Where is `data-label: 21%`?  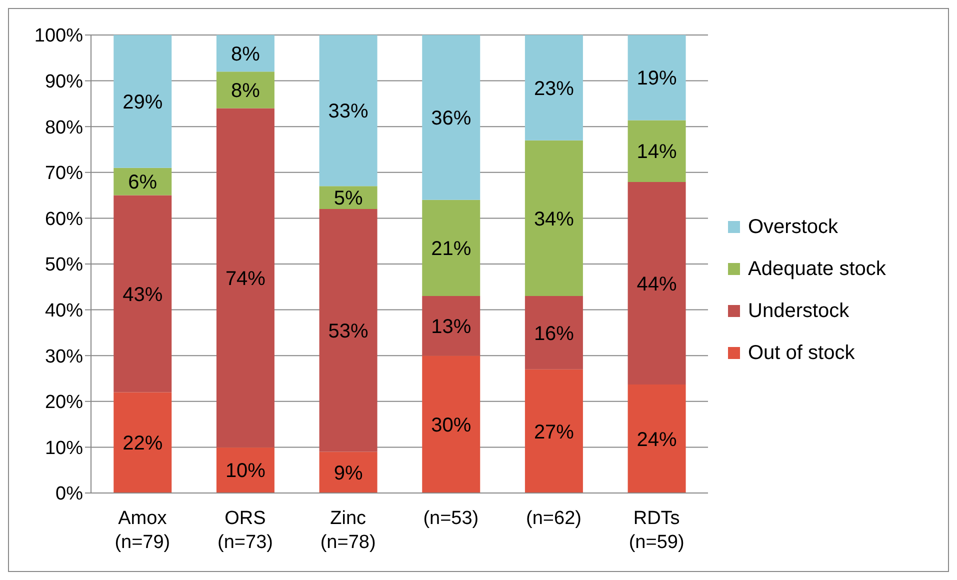
data-label: 21% is located at coordinates (451, 249).